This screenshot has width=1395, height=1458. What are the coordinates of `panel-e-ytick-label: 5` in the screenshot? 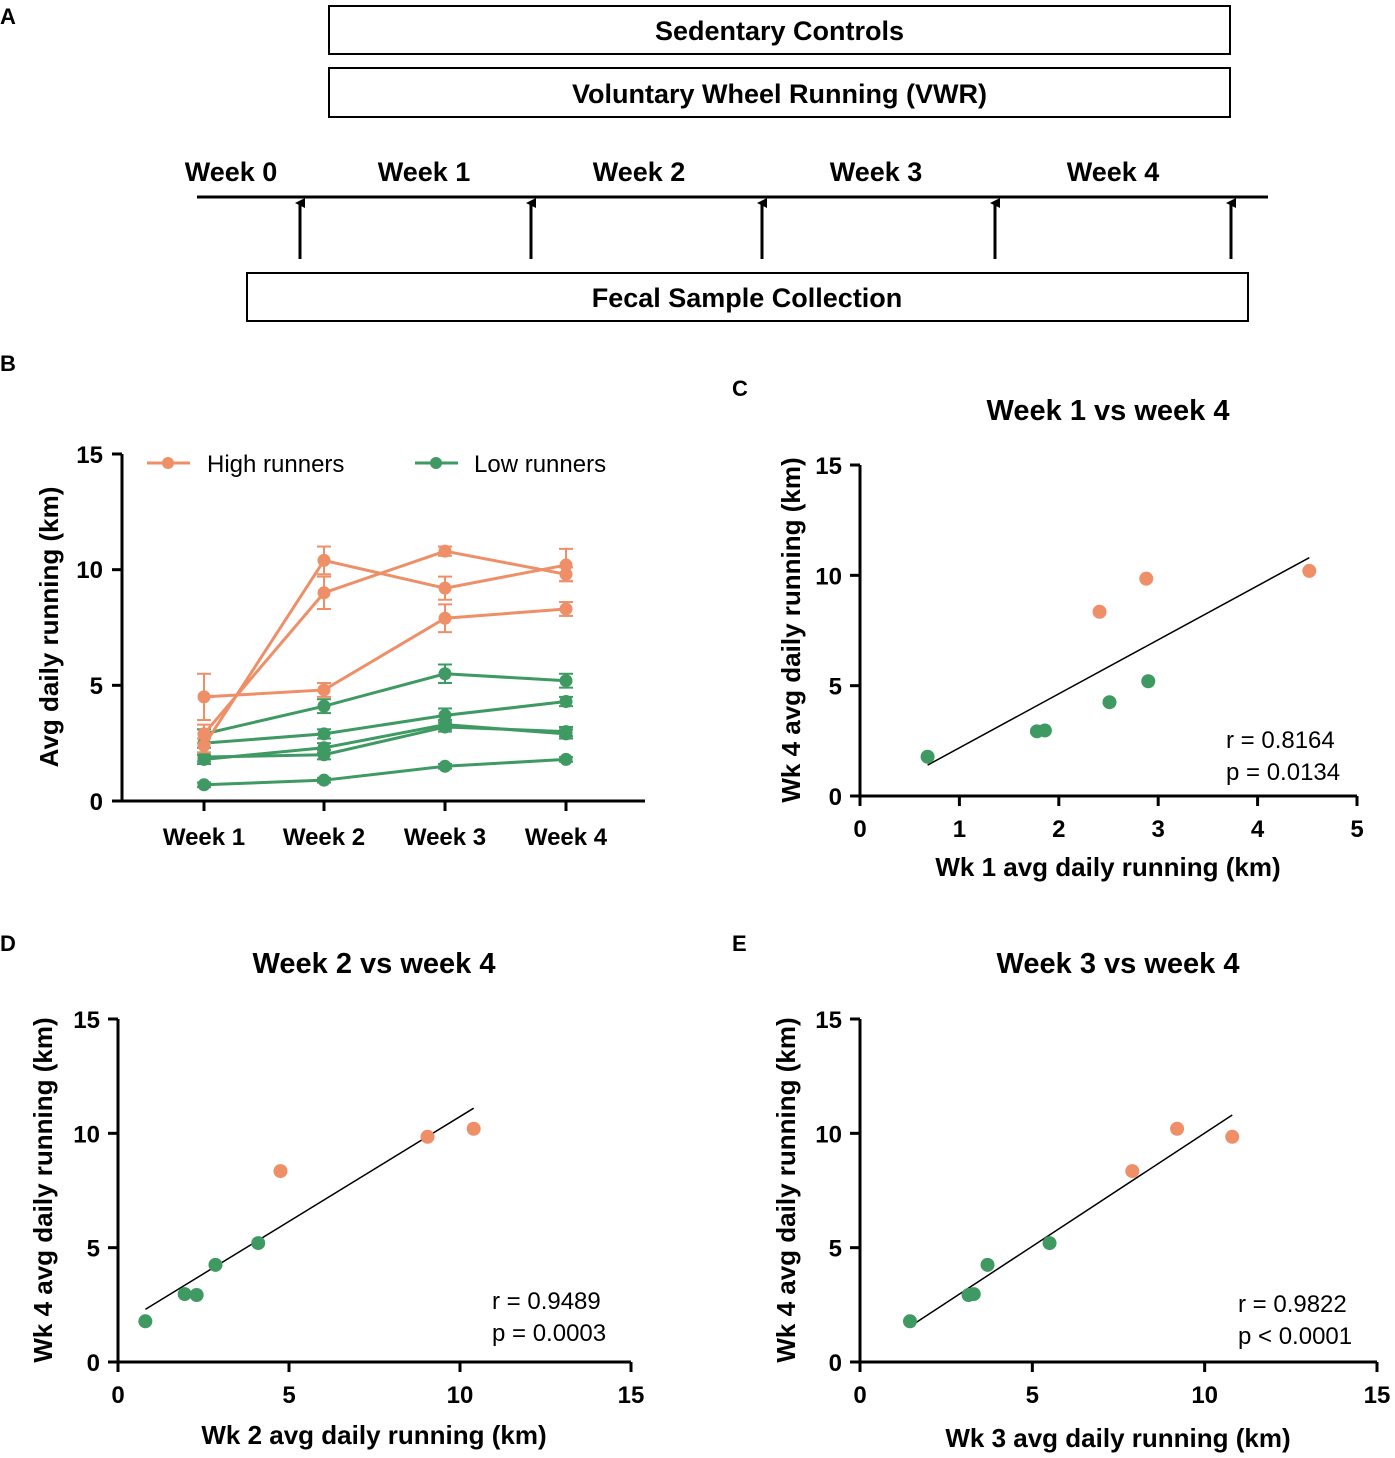 It's located at (835, 1249).